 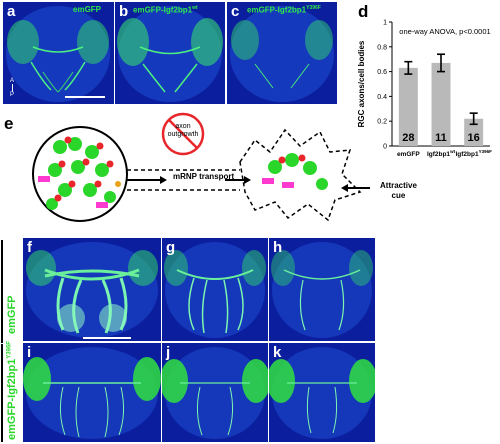 I want to click on panel-i-letter: i, so click(x=29, y=352).